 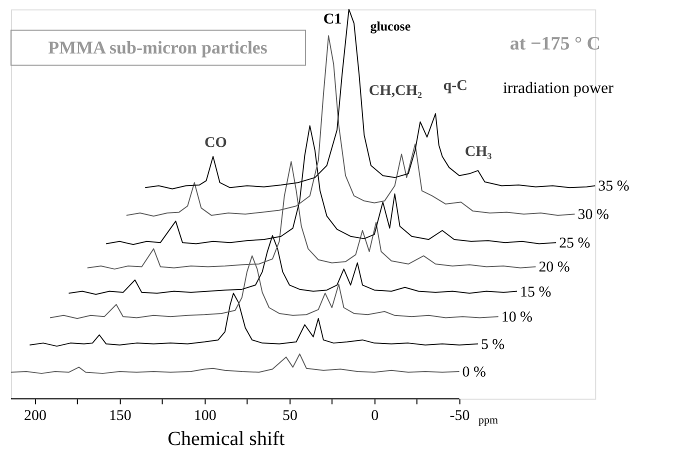 I want to click on x-tick-label: 150, so click(x=120, y=416).